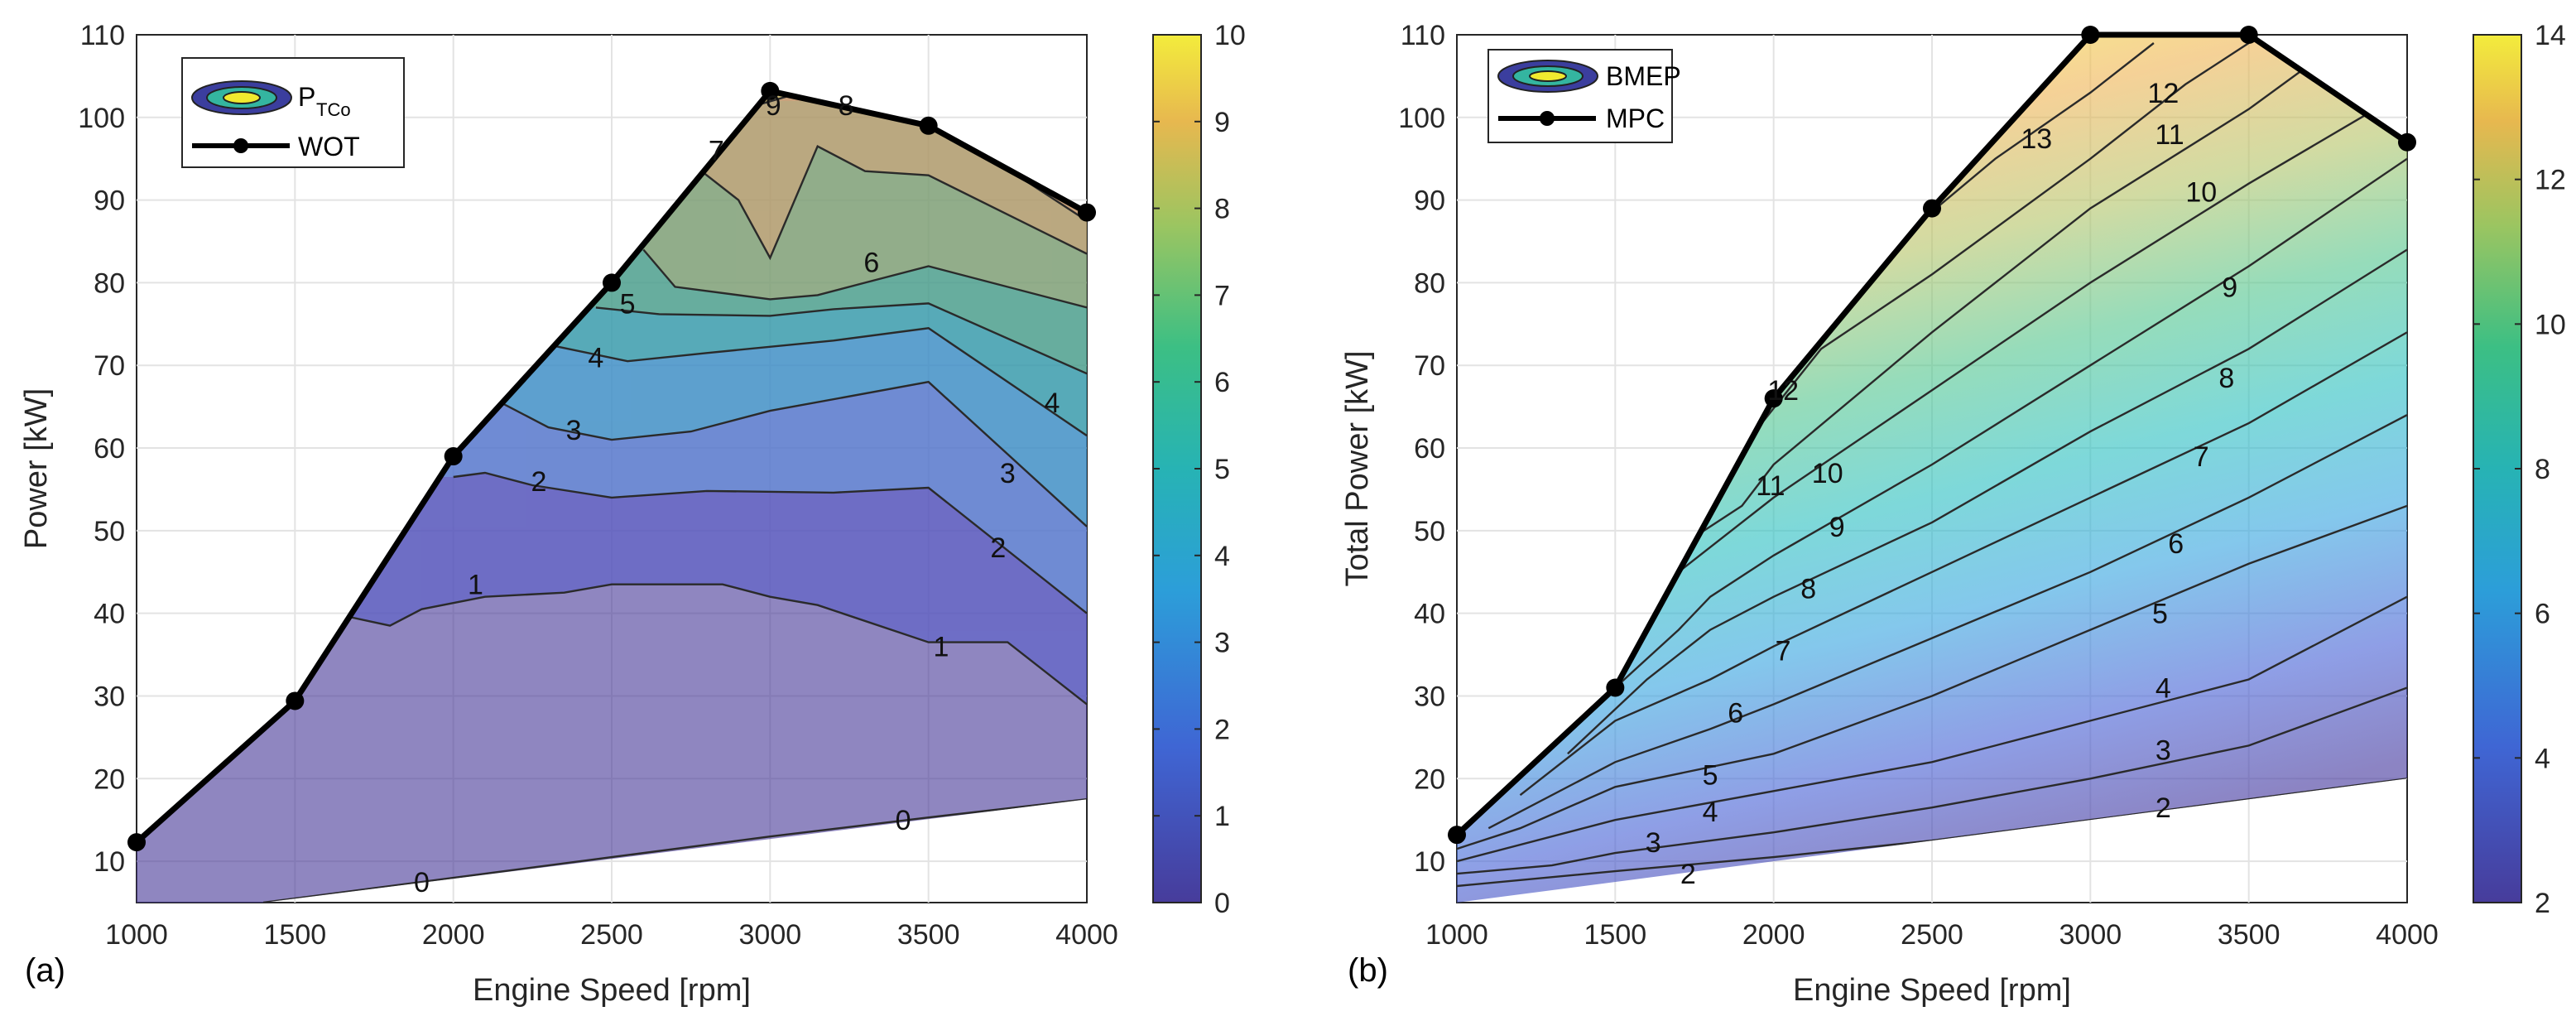 This screenshot has width=2576, height=1021. Describe the element at coordinates (770, 935) in the screenshot. I see `panel-a-x-tick: 3000` at that location.